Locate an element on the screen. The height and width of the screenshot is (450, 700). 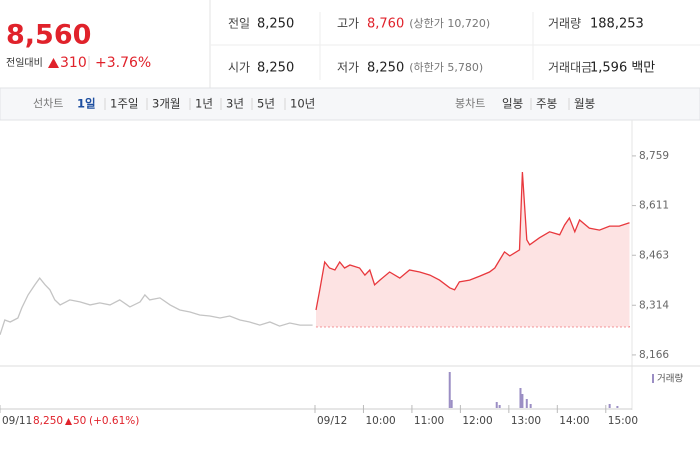
tab: 3개월 is located at coordinates (166, 104).